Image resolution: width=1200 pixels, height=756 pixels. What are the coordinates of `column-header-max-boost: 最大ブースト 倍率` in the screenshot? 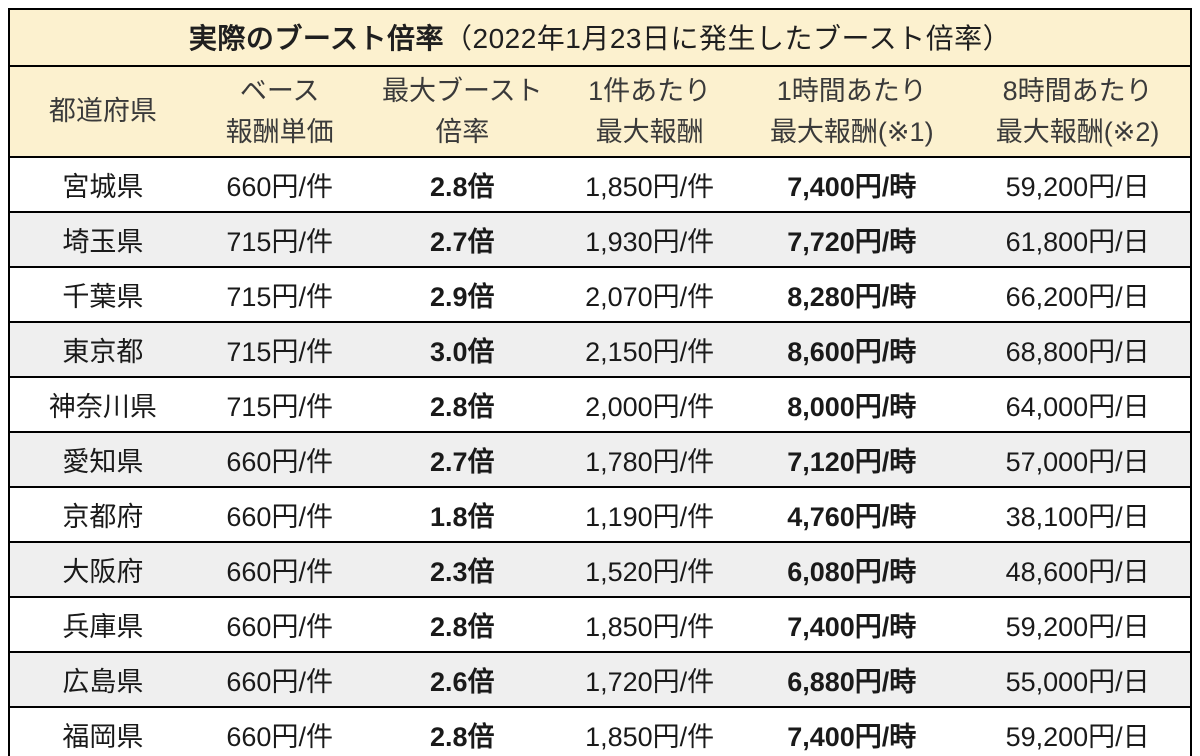 It's located at (462, 112).